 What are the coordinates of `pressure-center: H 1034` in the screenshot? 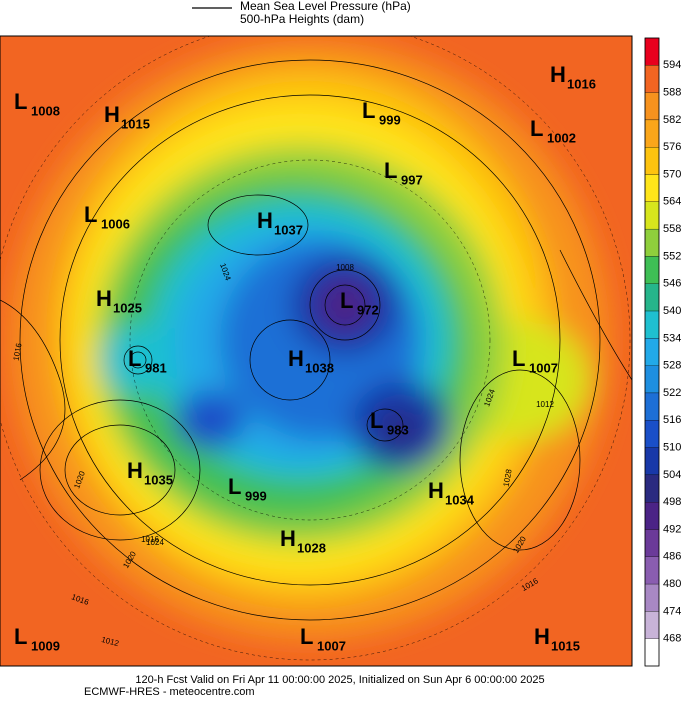 It's located at (451, 493).